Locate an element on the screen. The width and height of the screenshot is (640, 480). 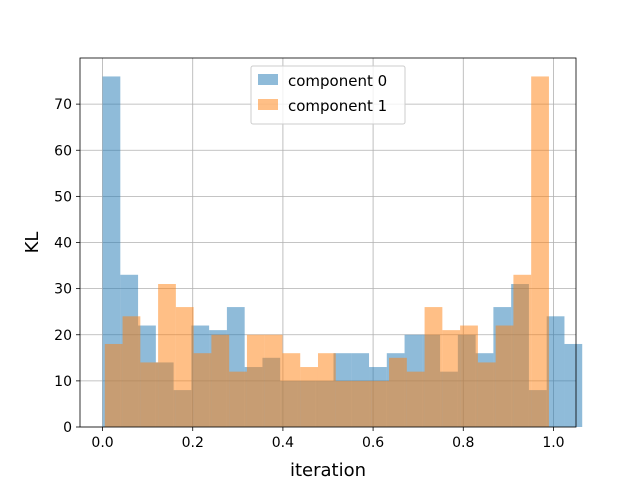
legend-label-component-1: component 1 is located at coordinates (337, 106).